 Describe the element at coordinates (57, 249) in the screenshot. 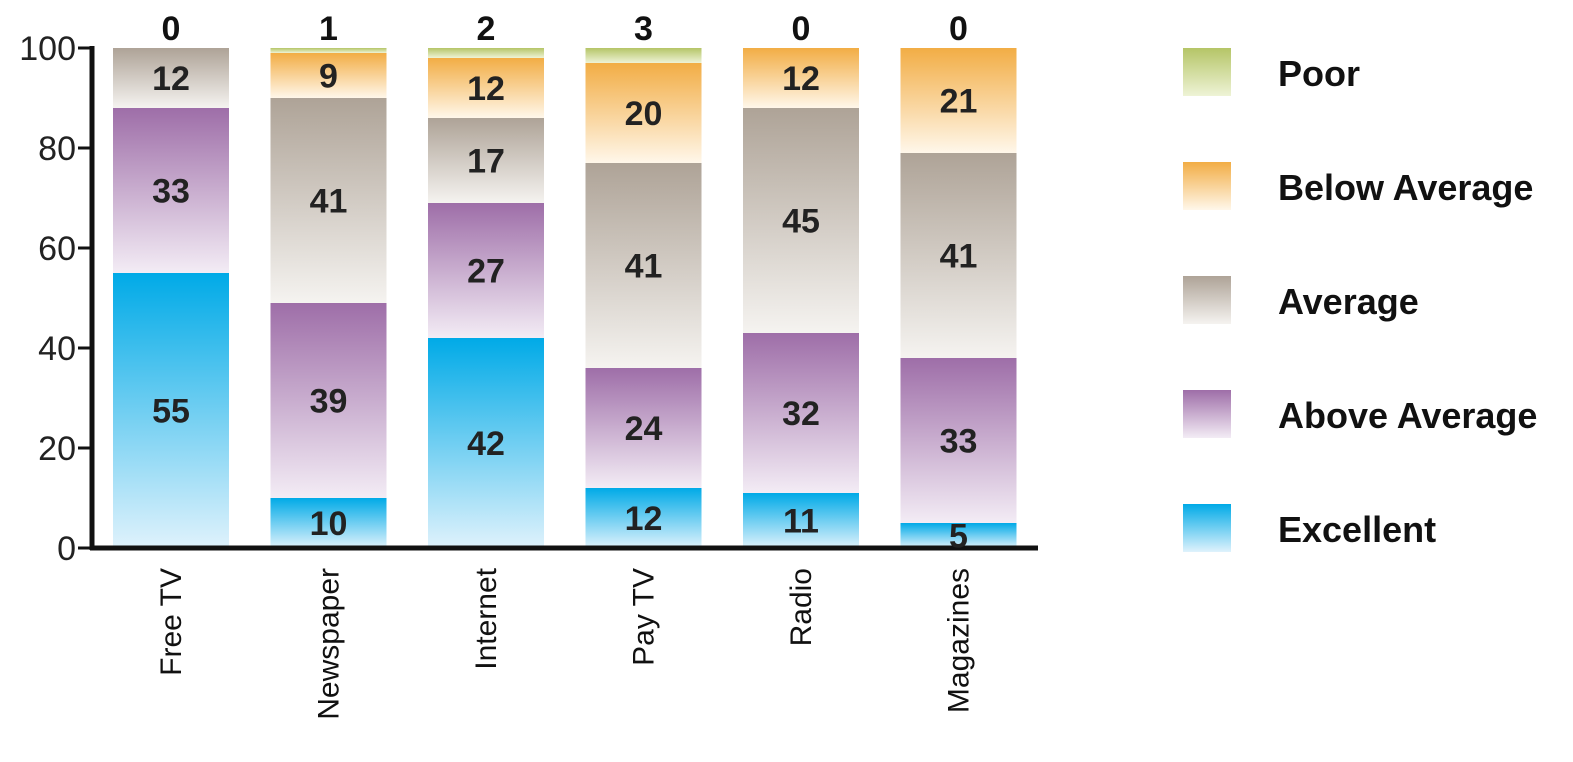

I see `y-tick-label-60: 60` at that location.